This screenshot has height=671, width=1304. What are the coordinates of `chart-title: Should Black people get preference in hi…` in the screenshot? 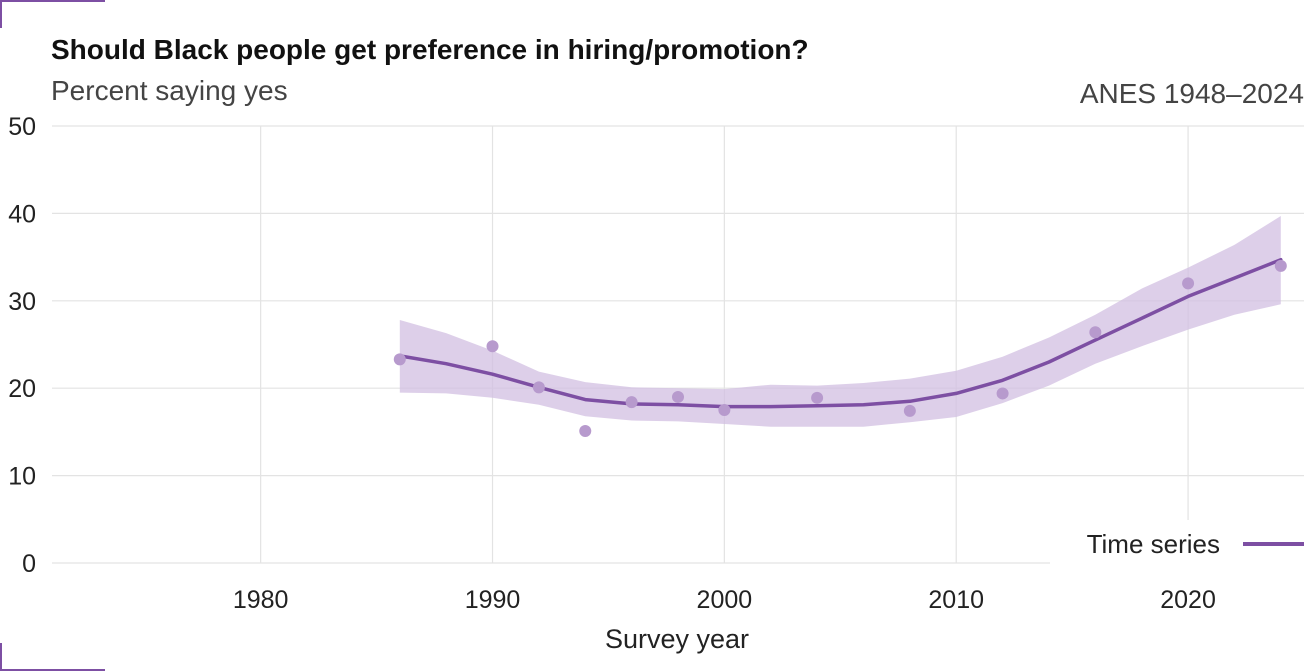 It's located at (430, 49).